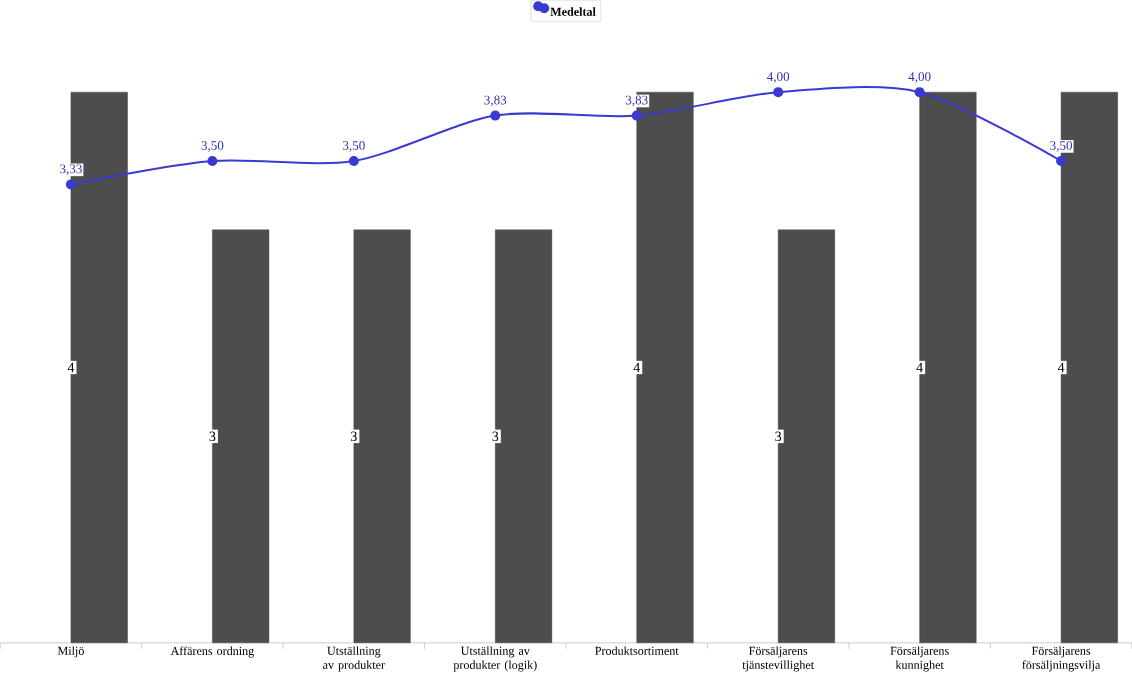  I want to click on x-tick-label: Affärens ordning, so click(212, 652).